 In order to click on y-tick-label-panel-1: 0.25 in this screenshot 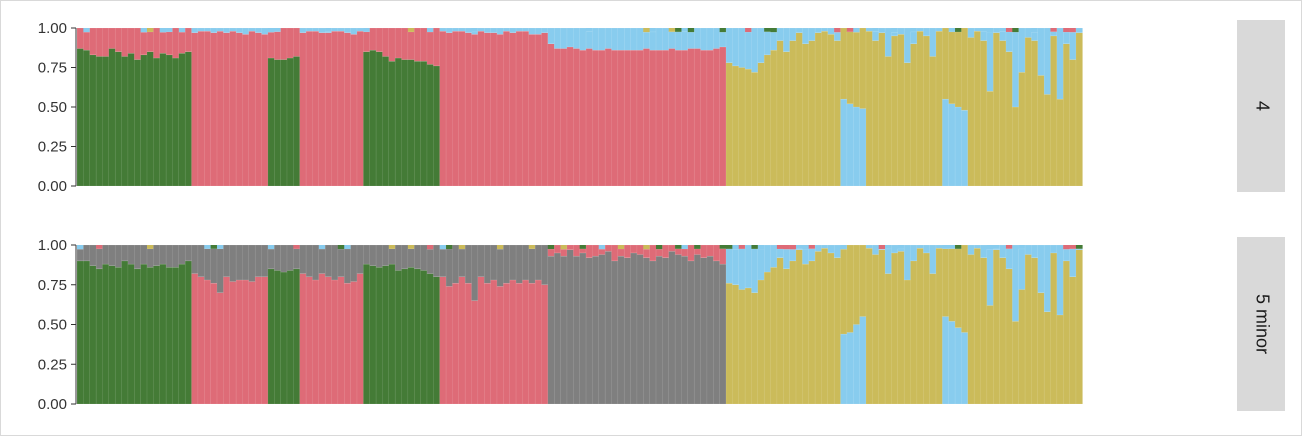, I will do `click(52, 147)`.